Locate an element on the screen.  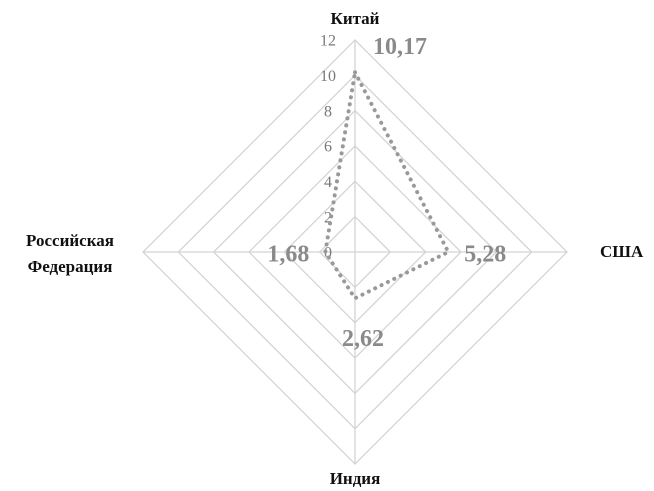
value-label: 2,62 is located at coordinates (363, 339).